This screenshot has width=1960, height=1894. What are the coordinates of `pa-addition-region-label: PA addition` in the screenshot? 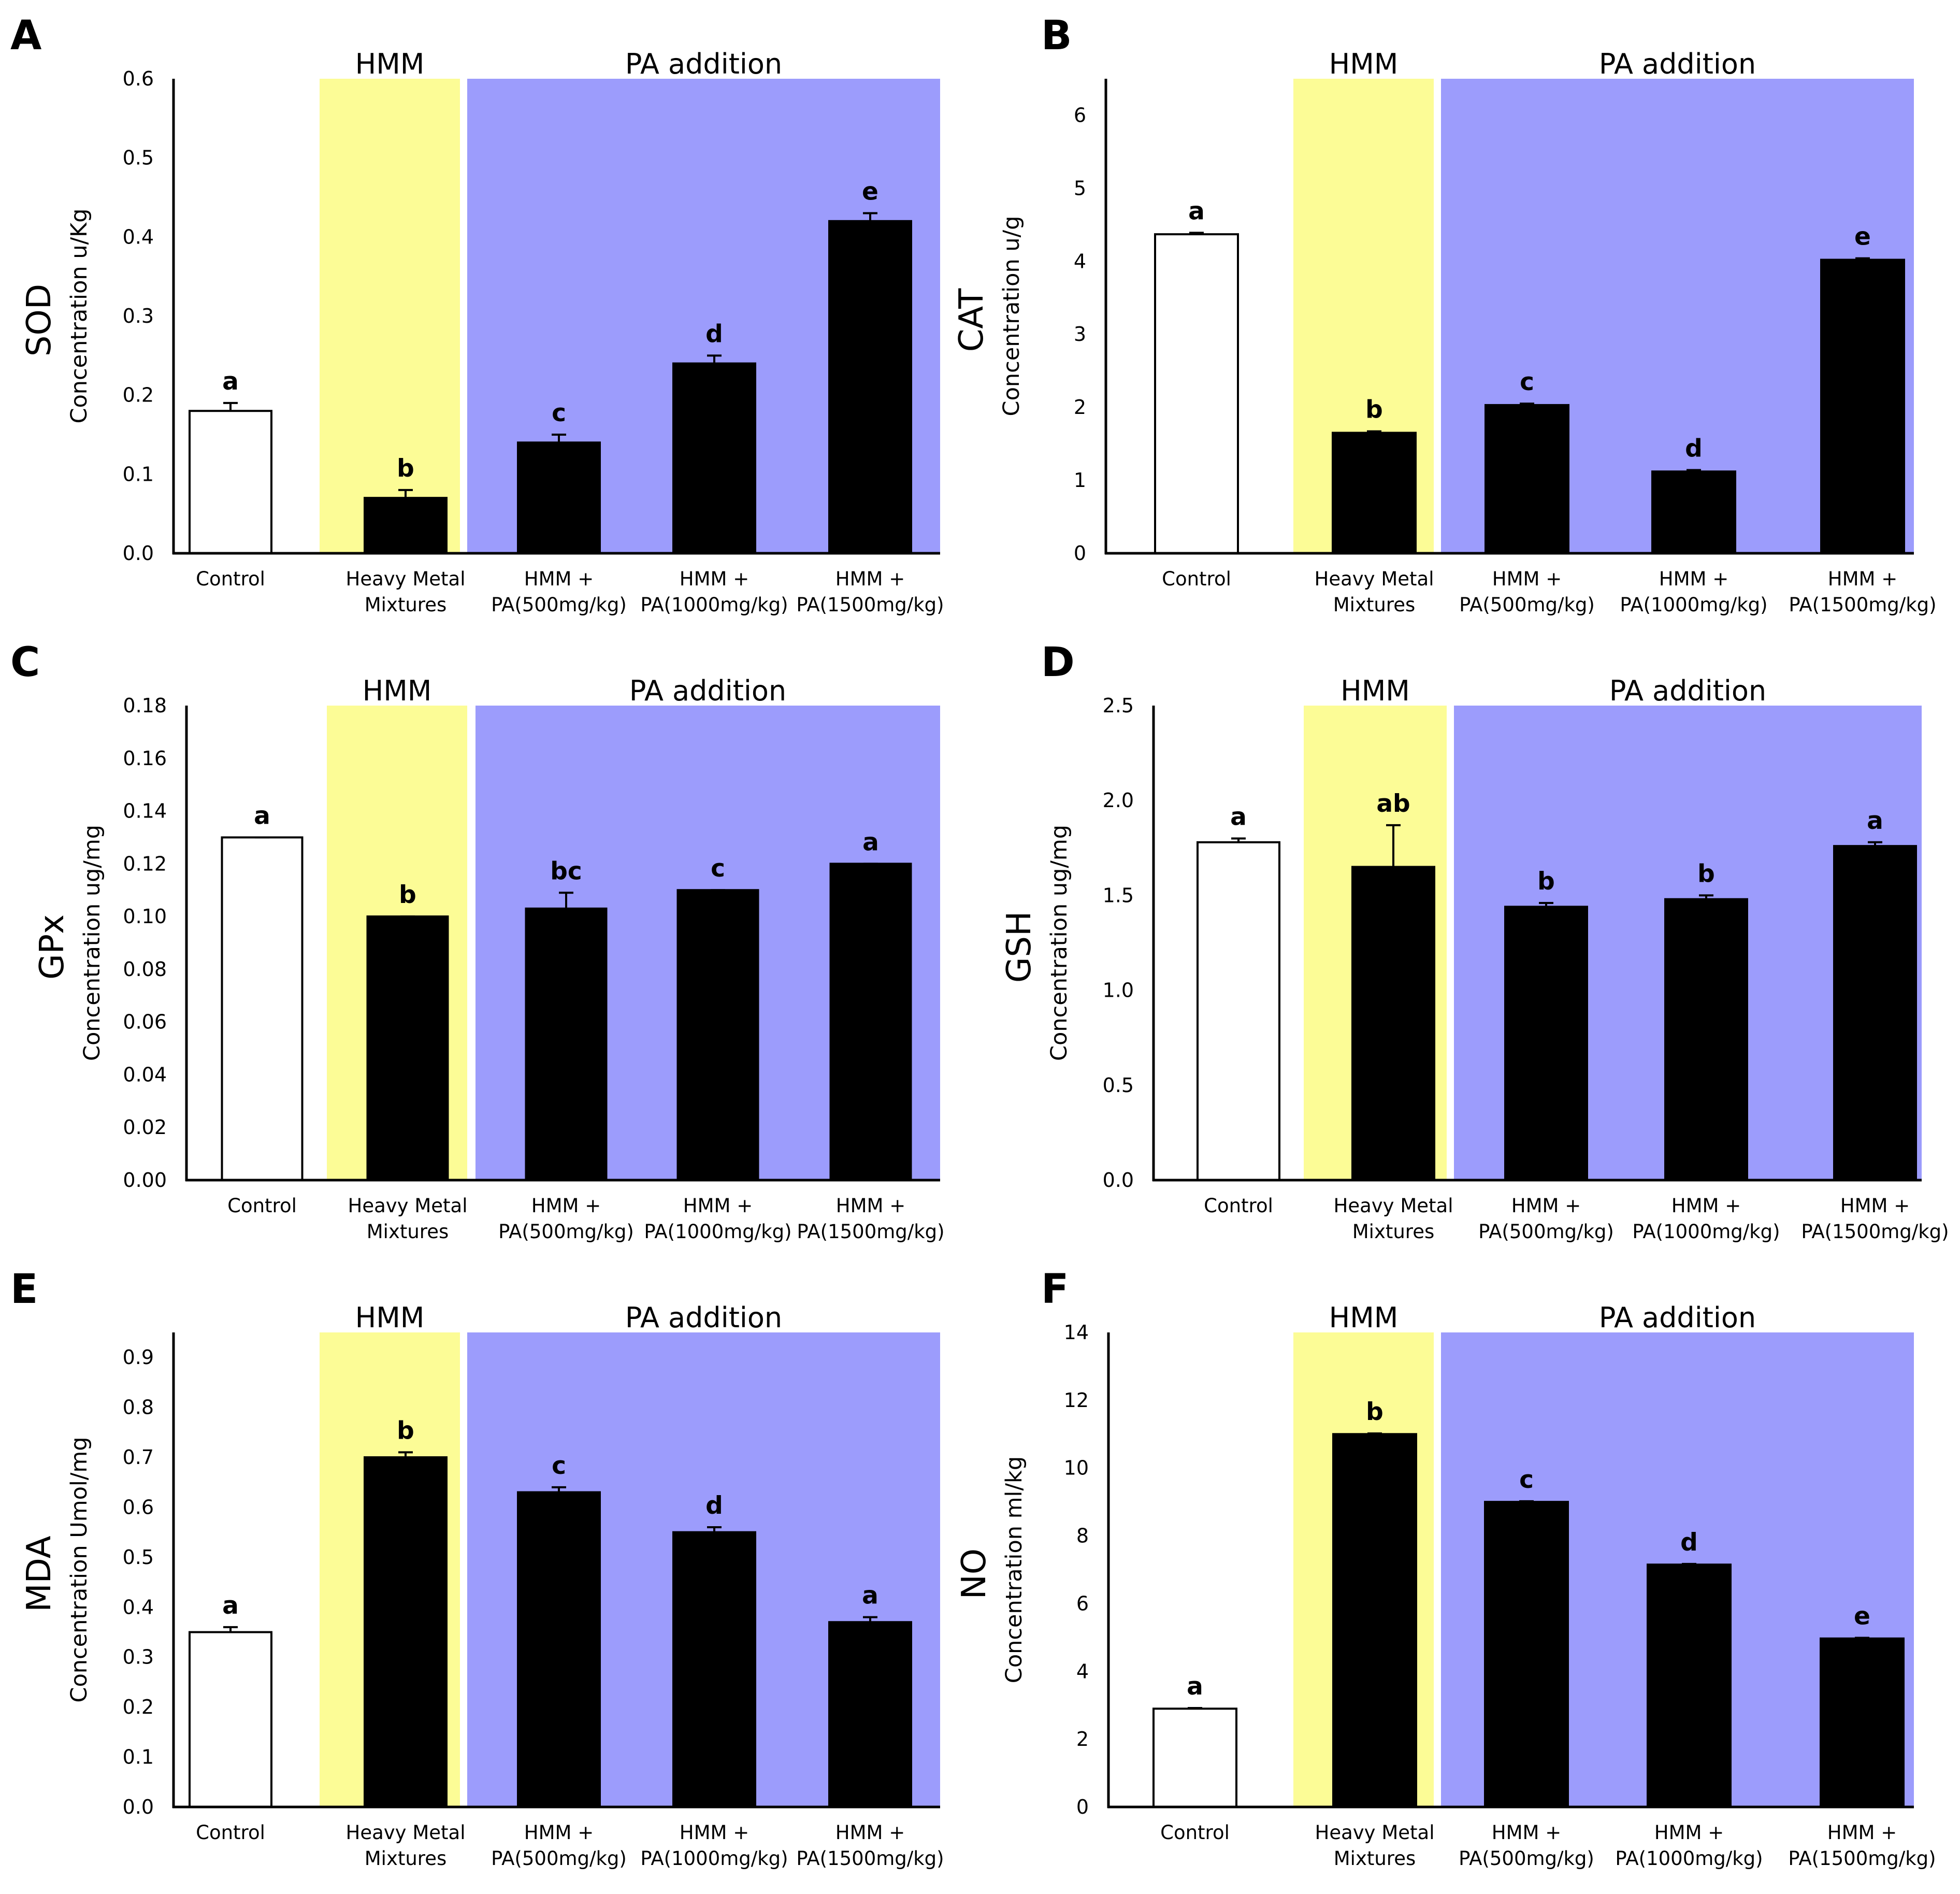 It's located at (707, 691).